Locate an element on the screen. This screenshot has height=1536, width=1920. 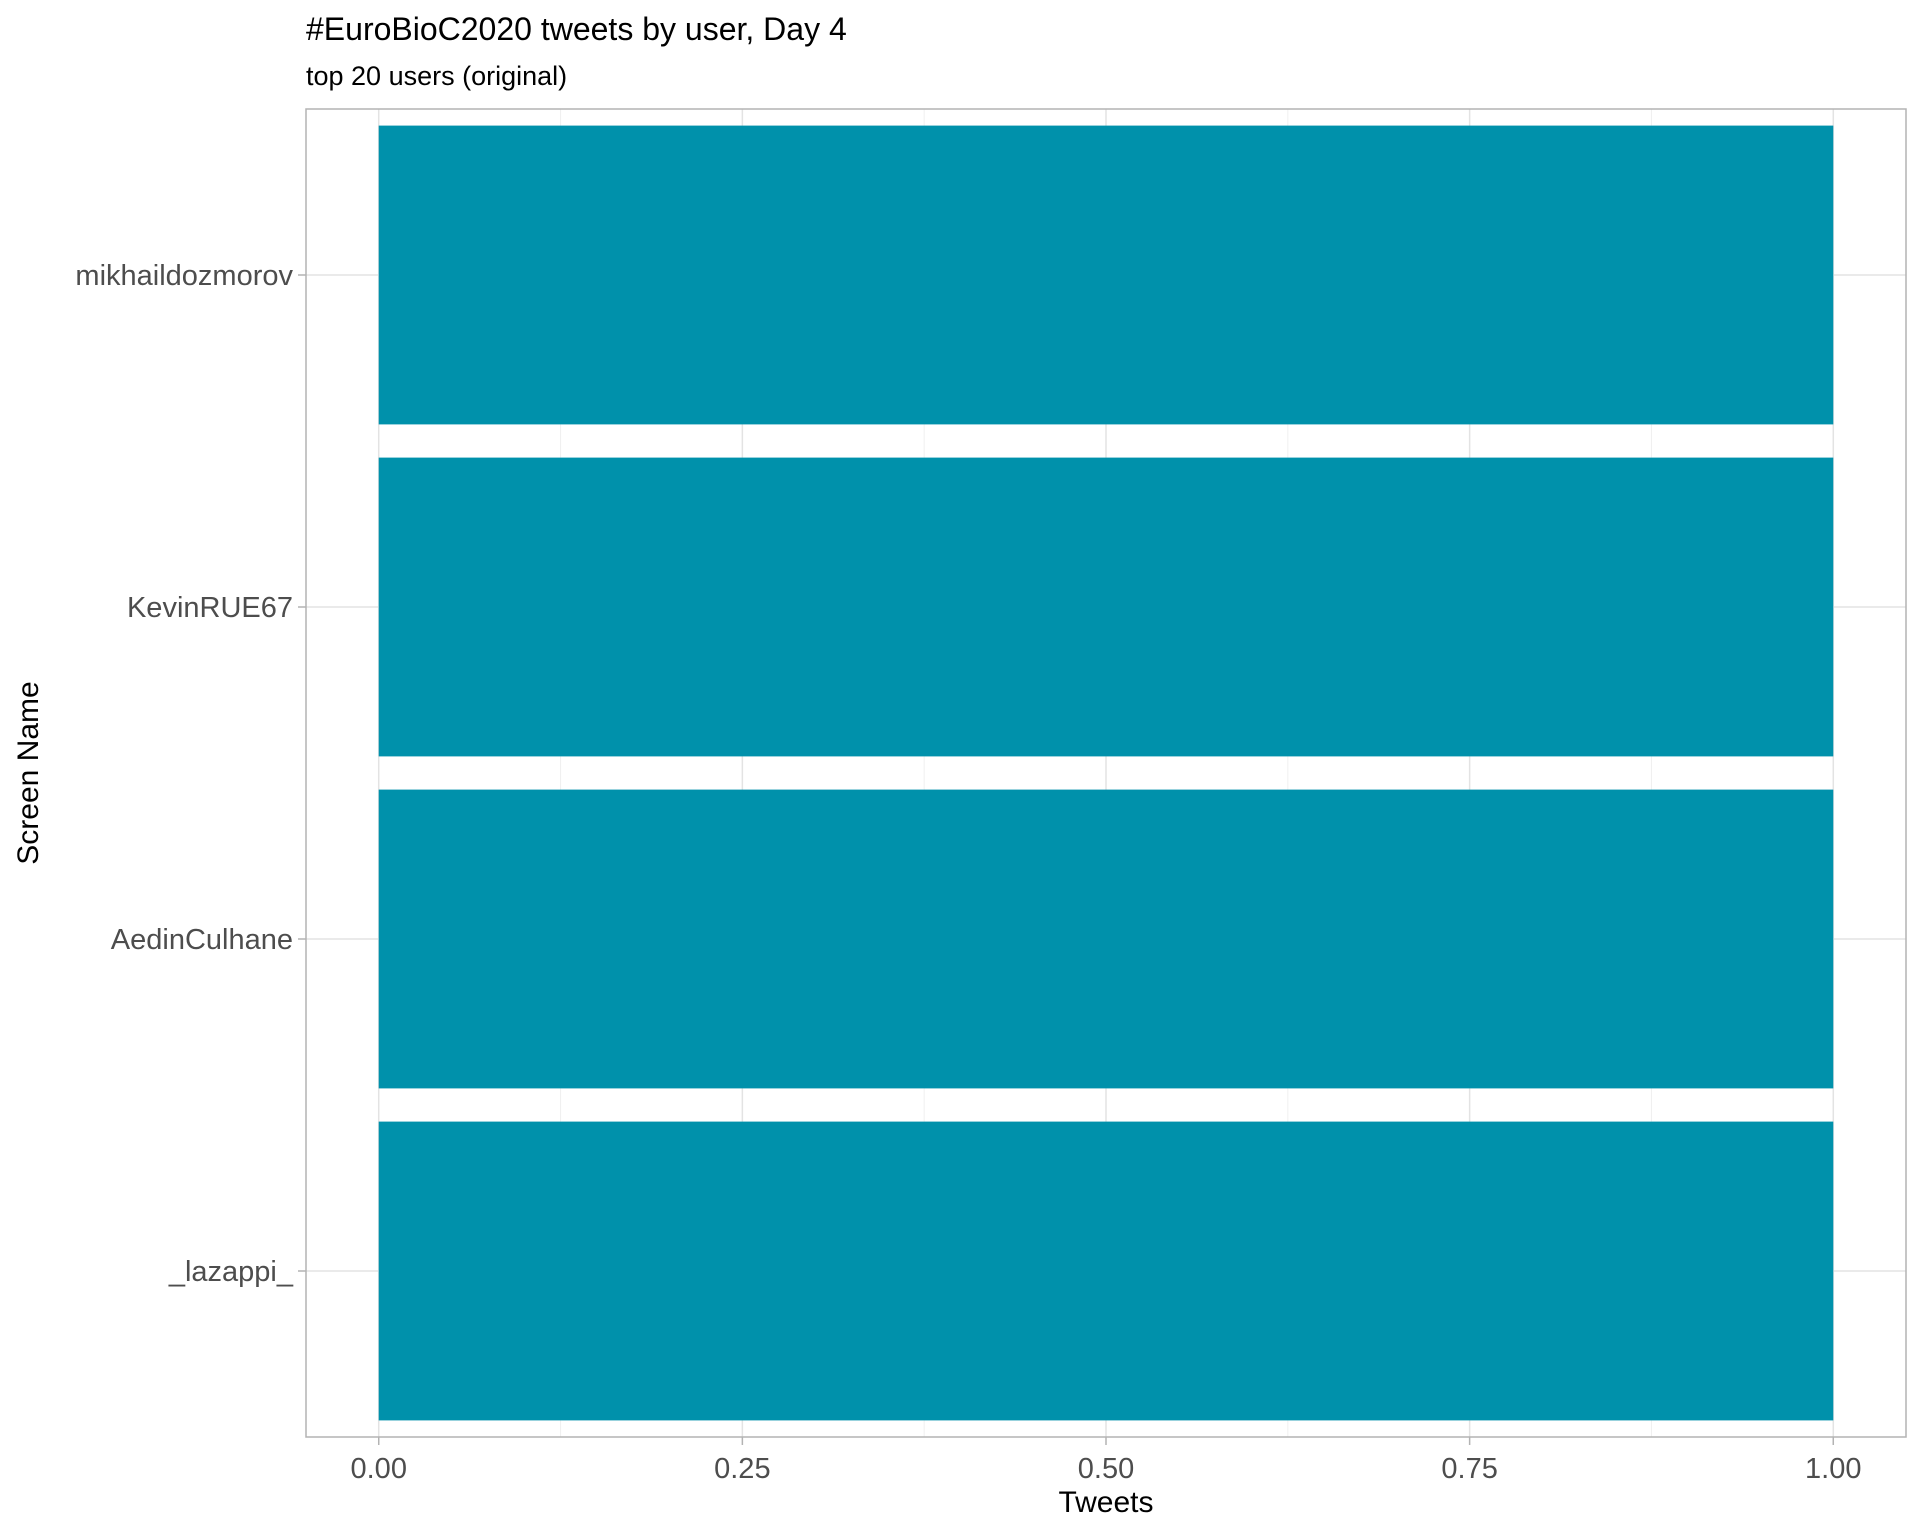
chart-subtitle: top 20 users (original) is located at coordinates (436, 76).